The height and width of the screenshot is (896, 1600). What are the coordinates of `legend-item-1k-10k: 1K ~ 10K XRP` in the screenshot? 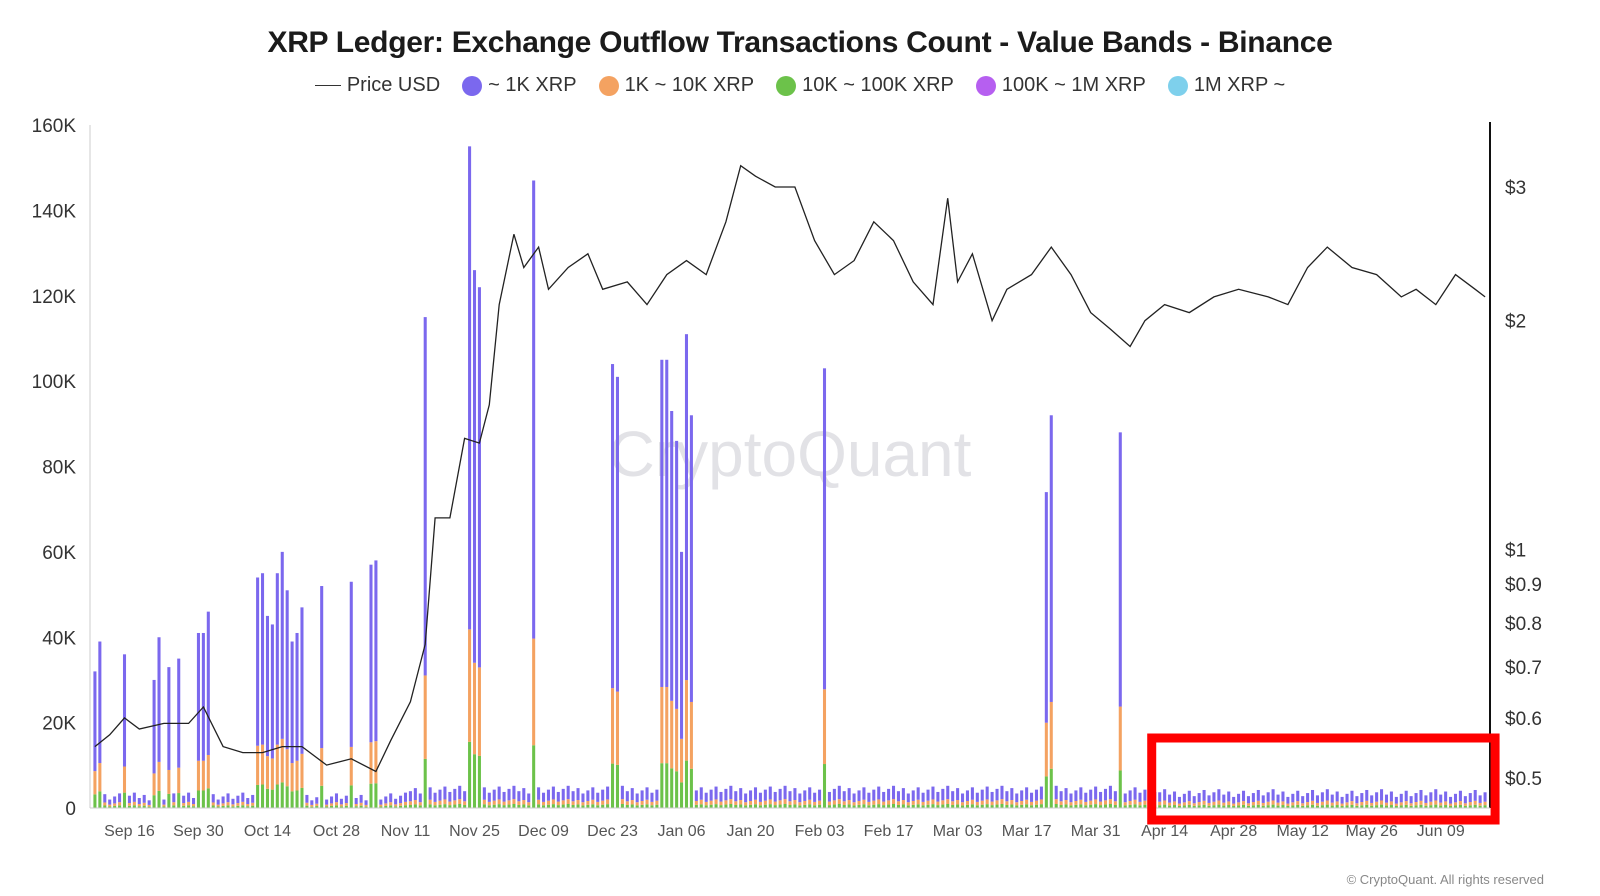 It's located at (676, 85).